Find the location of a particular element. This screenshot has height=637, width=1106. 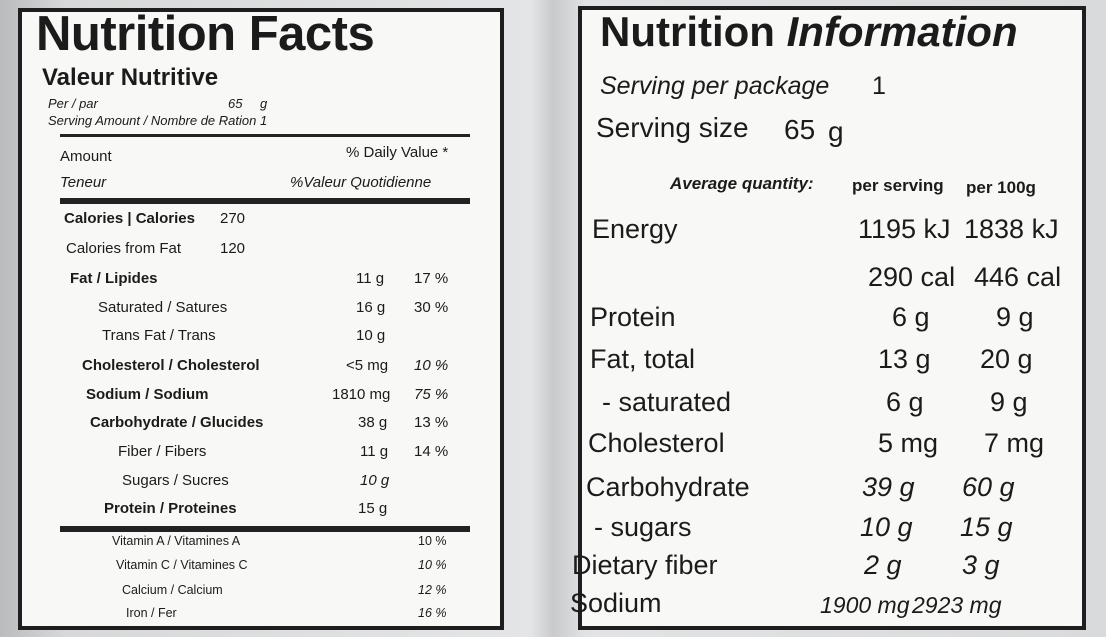

nutrient-label: Cholesterol is located at coordinates (656, 443).